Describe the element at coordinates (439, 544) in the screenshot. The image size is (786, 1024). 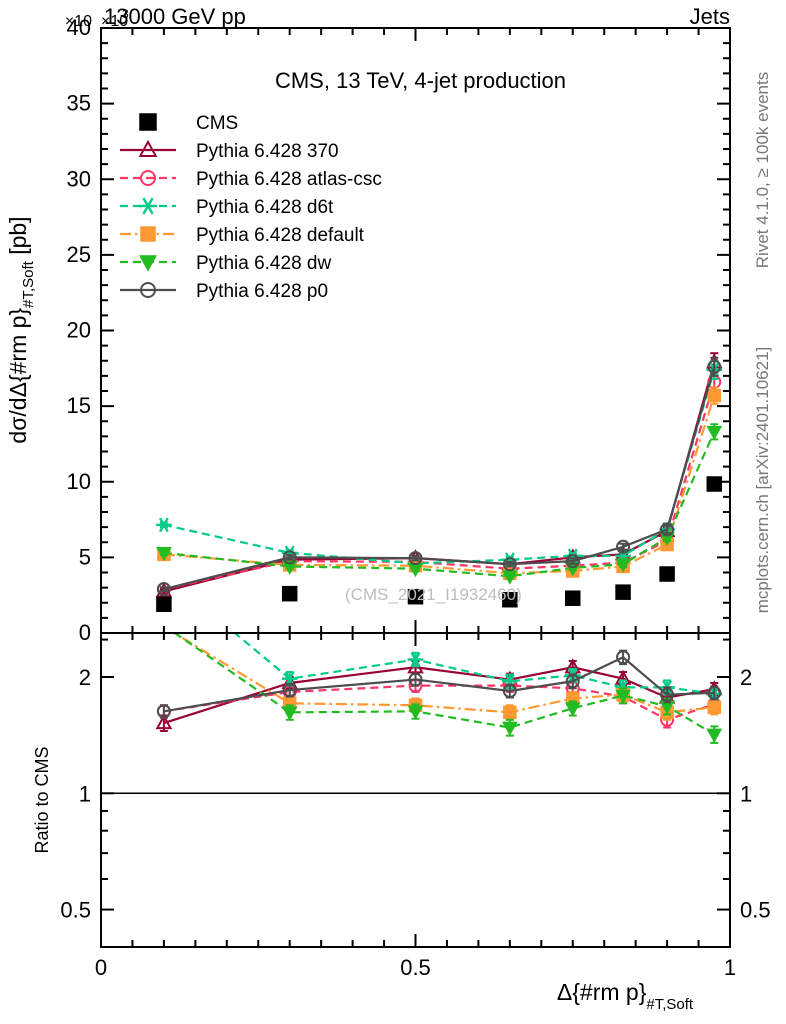
I see `series-cms` at that location.